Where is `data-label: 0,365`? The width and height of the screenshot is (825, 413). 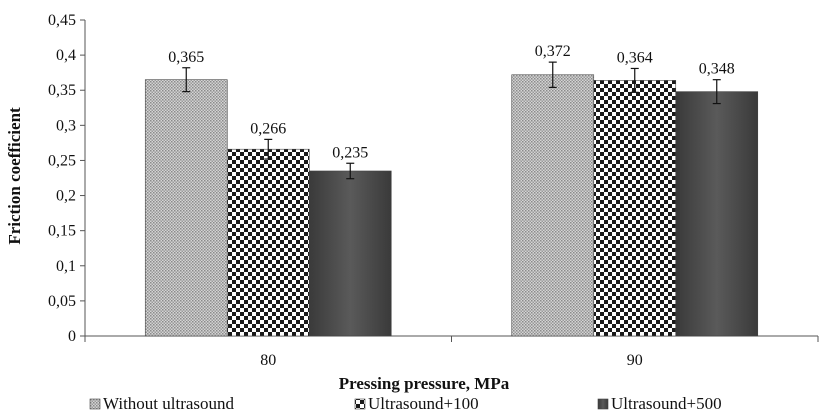 data-label: 0,365 is located at coordinates (186, 57).